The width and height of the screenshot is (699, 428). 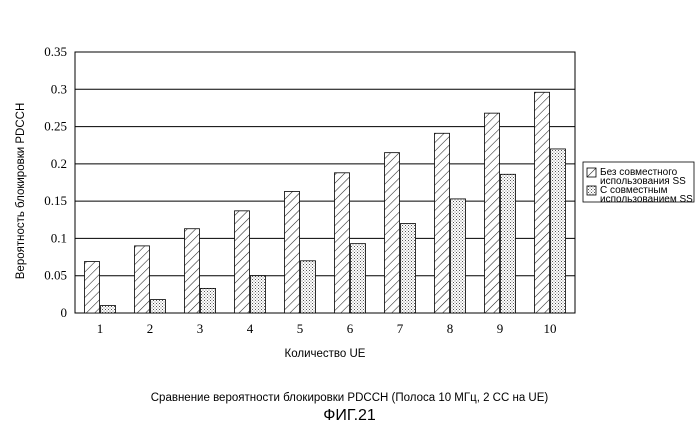 What do you see at coordinates (500, 328) in the screenshot?
I see `x-tick-label: 9` at bounding box center [500, 328].